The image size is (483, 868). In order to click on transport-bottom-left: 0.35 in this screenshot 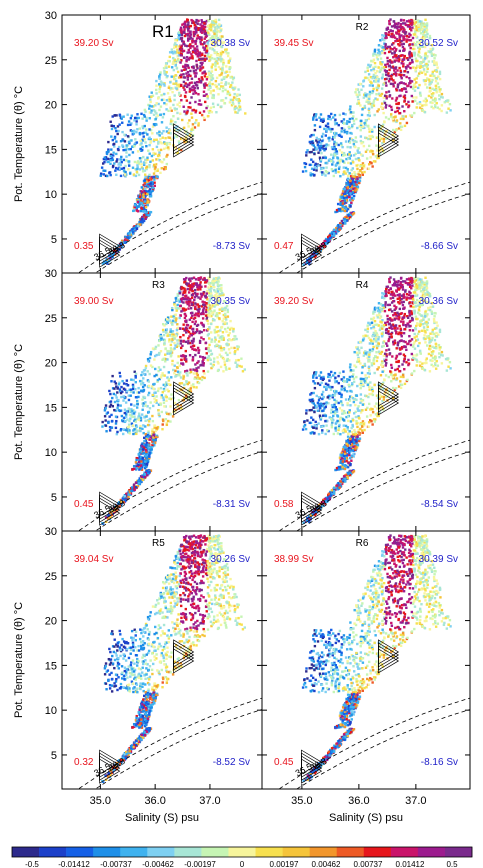, I will do `click(84, 246)`.